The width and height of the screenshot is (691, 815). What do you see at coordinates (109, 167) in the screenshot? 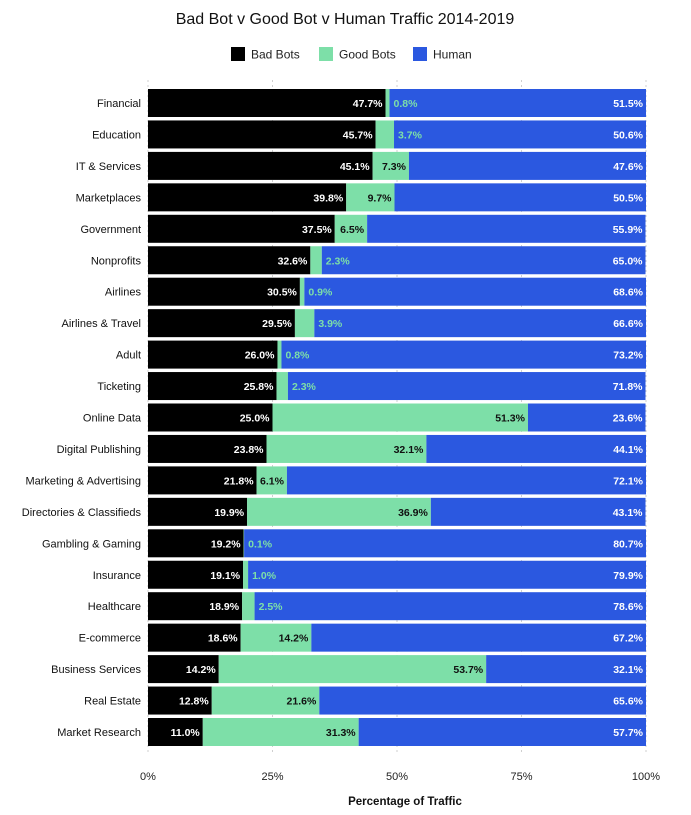
I see `category-label-2: IT & Services` at bounding box center [109, 167].